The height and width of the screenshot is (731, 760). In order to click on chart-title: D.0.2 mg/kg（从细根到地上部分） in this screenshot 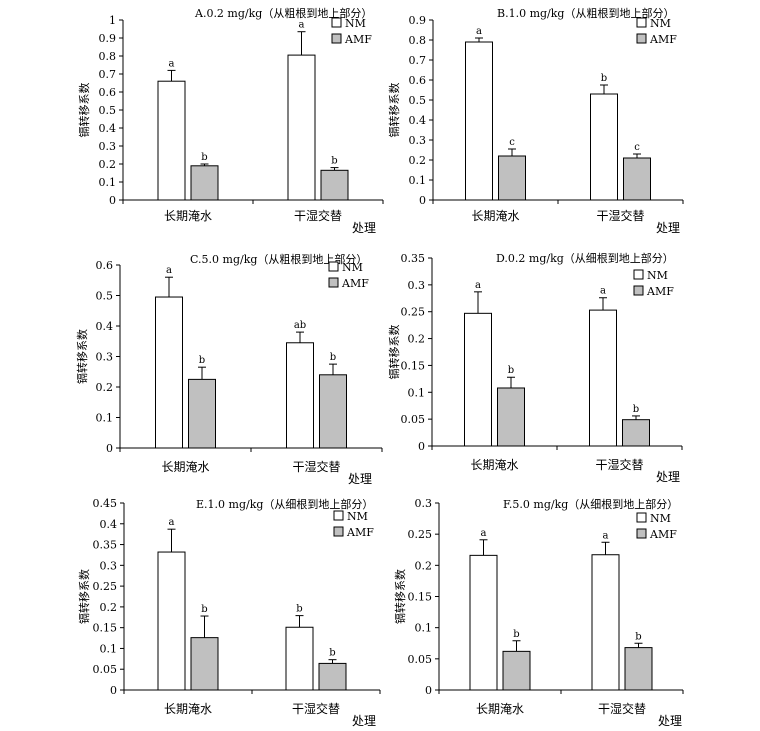, I will do `click(585, 258)`.